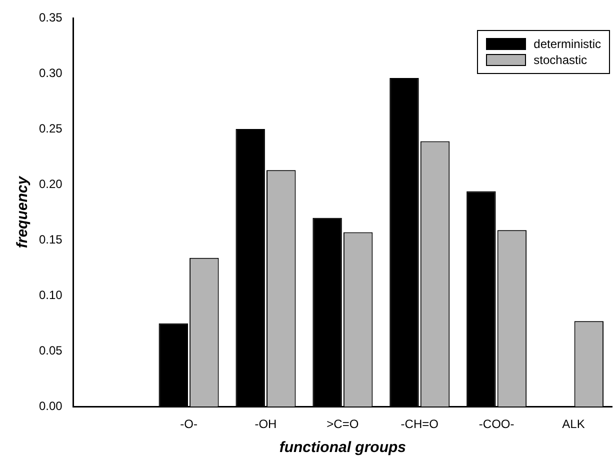 The image size is (616, 467). I want to click on legend-label: deterministic, so click(567, 44).